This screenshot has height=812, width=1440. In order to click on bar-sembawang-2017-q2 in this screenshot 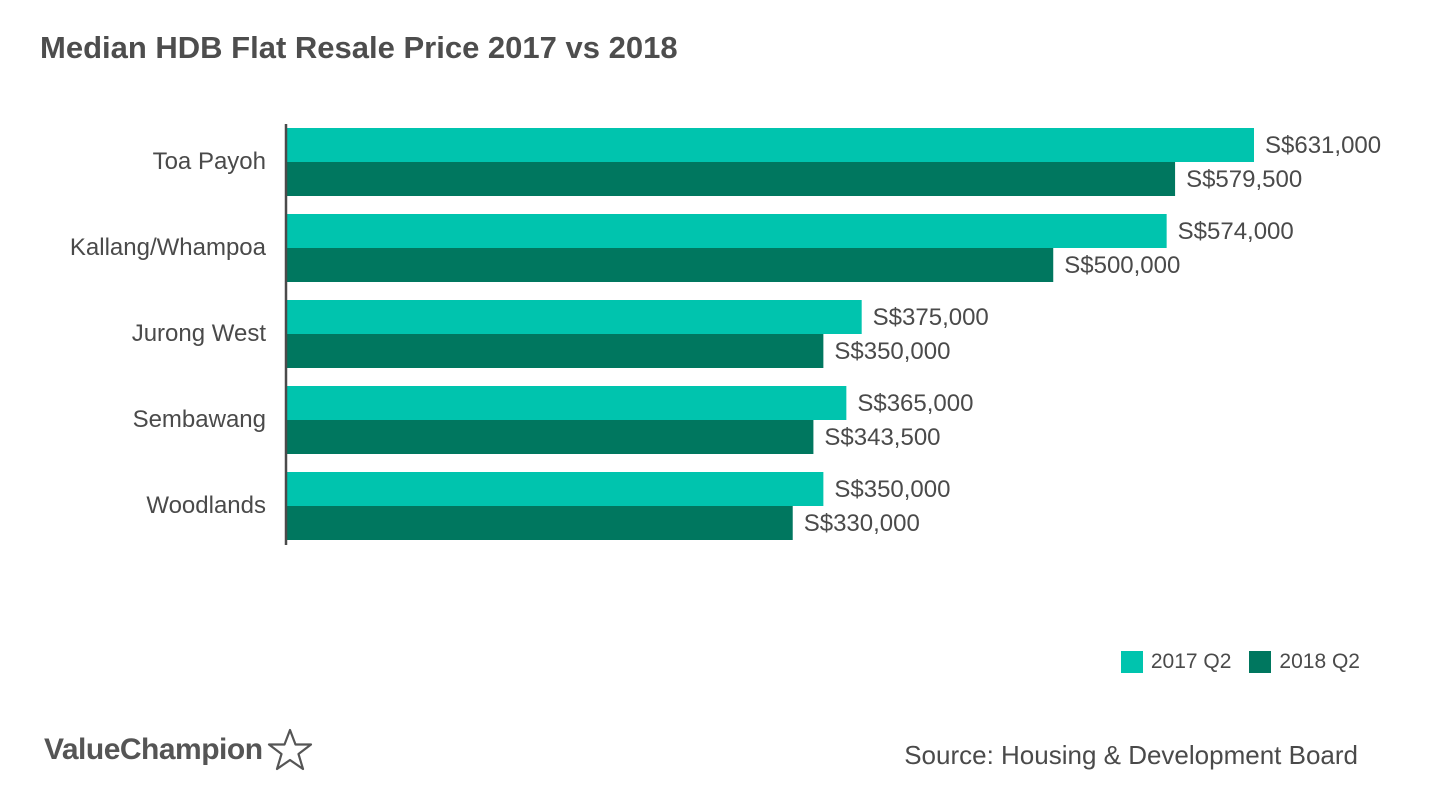, I will do `click(567, 403)`.